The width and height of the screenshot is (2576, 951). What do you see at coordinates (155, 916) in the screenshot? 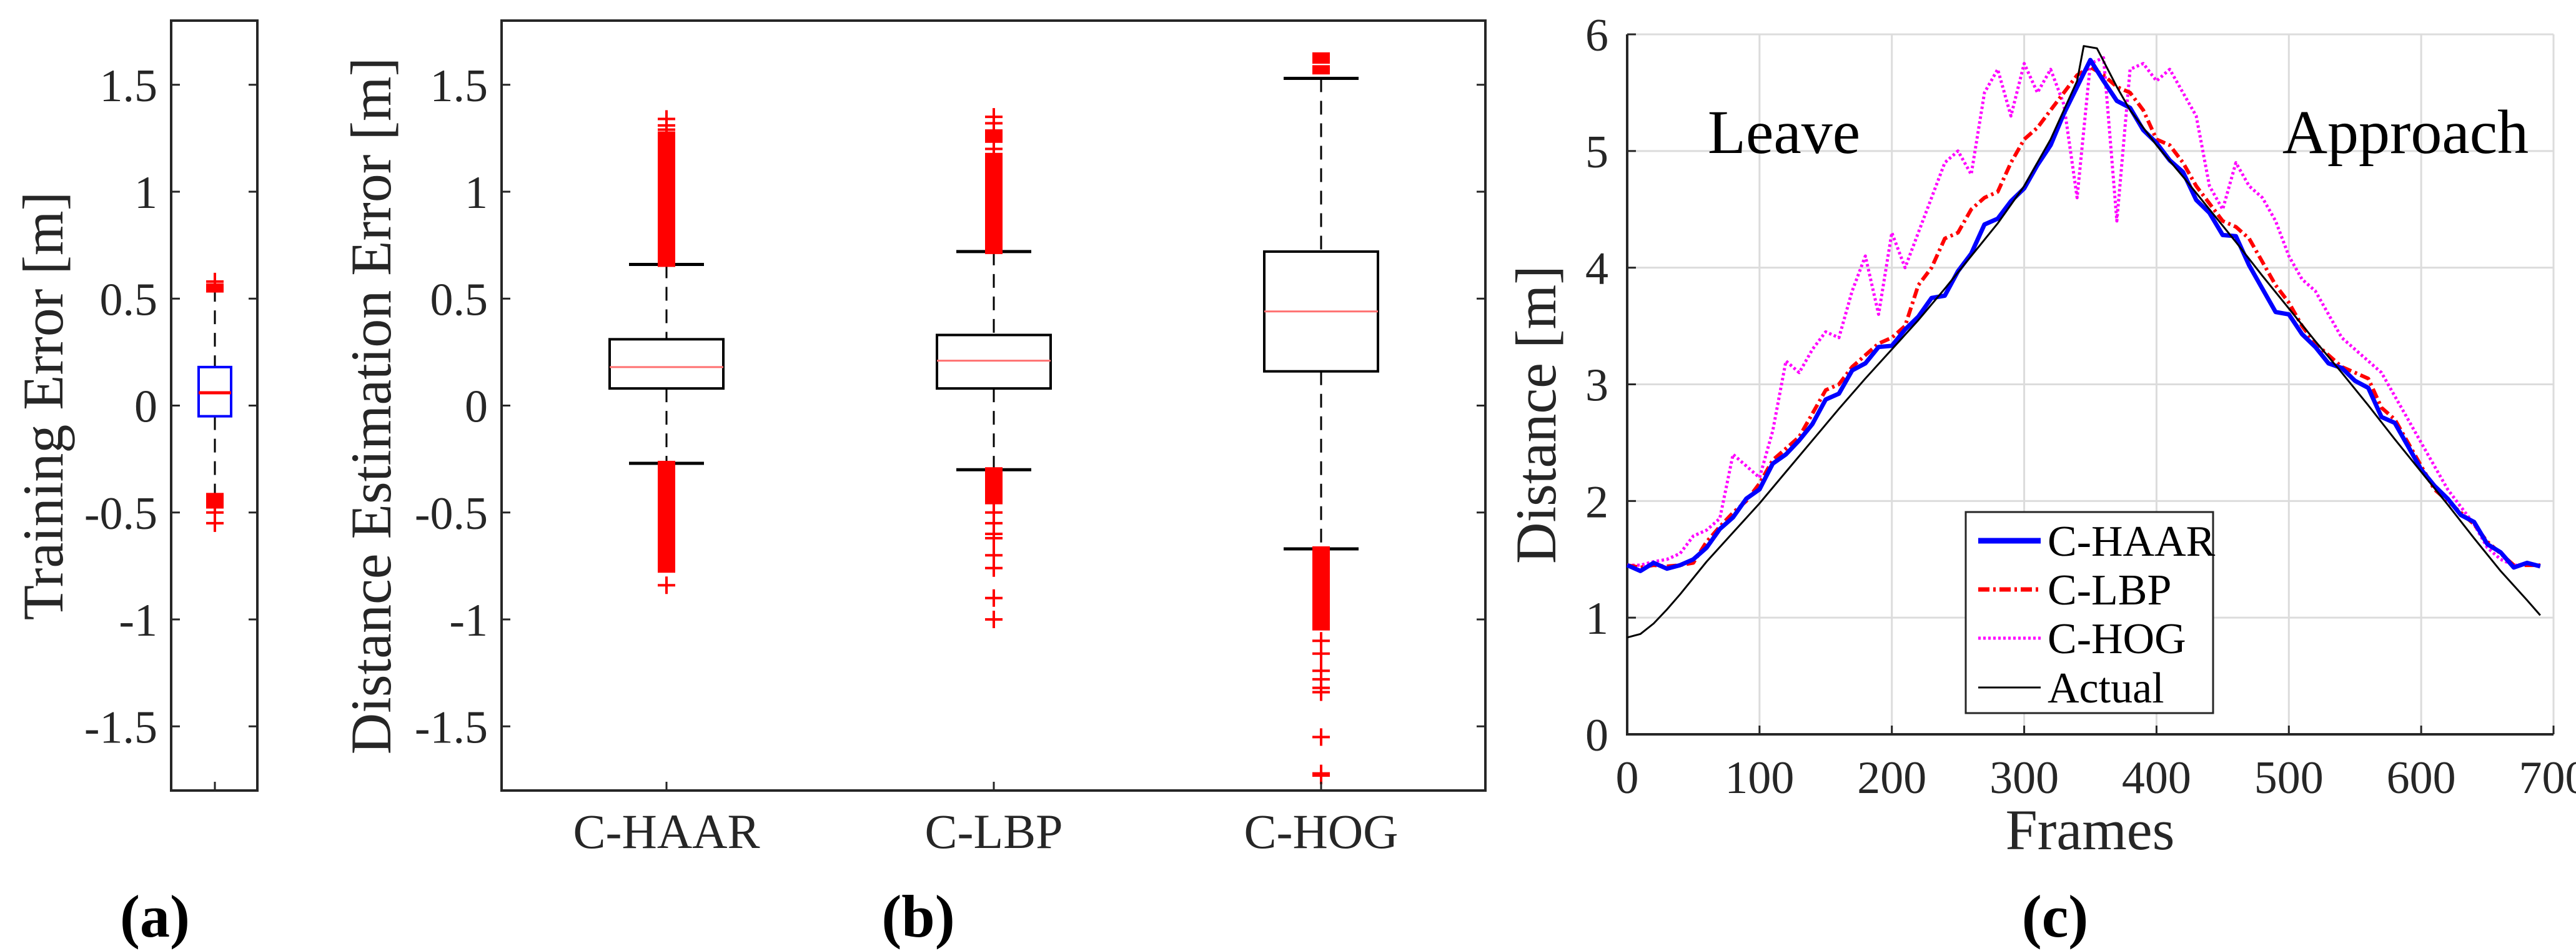
I see `panel-label-a: (a)` at bounding box center [155, 916].